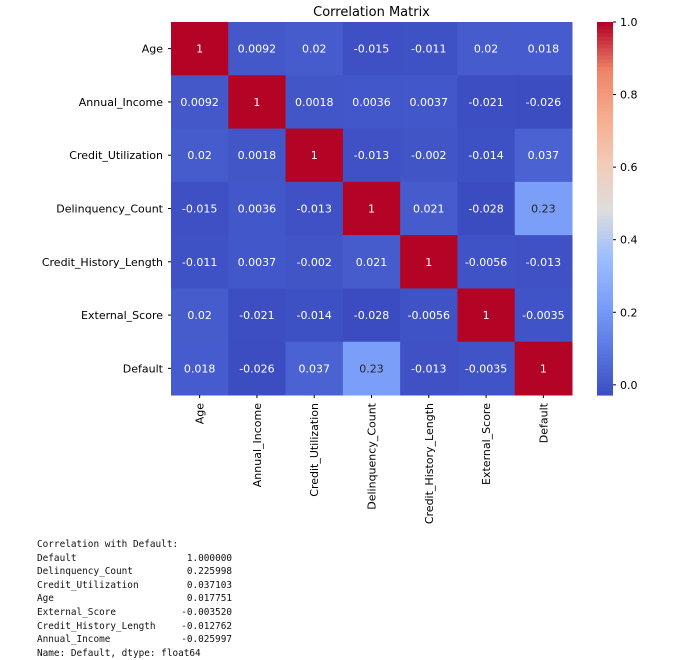 The height and width of the screenshot is (660, 679). Describe the element at coordinates (209, 558) in the screenshot. I see `row-value: 1.000000` at that location.